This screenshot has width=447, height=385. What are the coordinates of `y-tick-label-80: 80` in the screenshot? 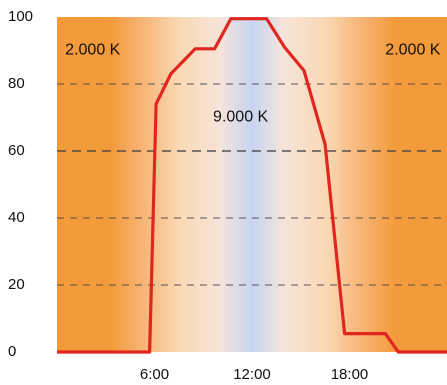 It's located at (16, 83).